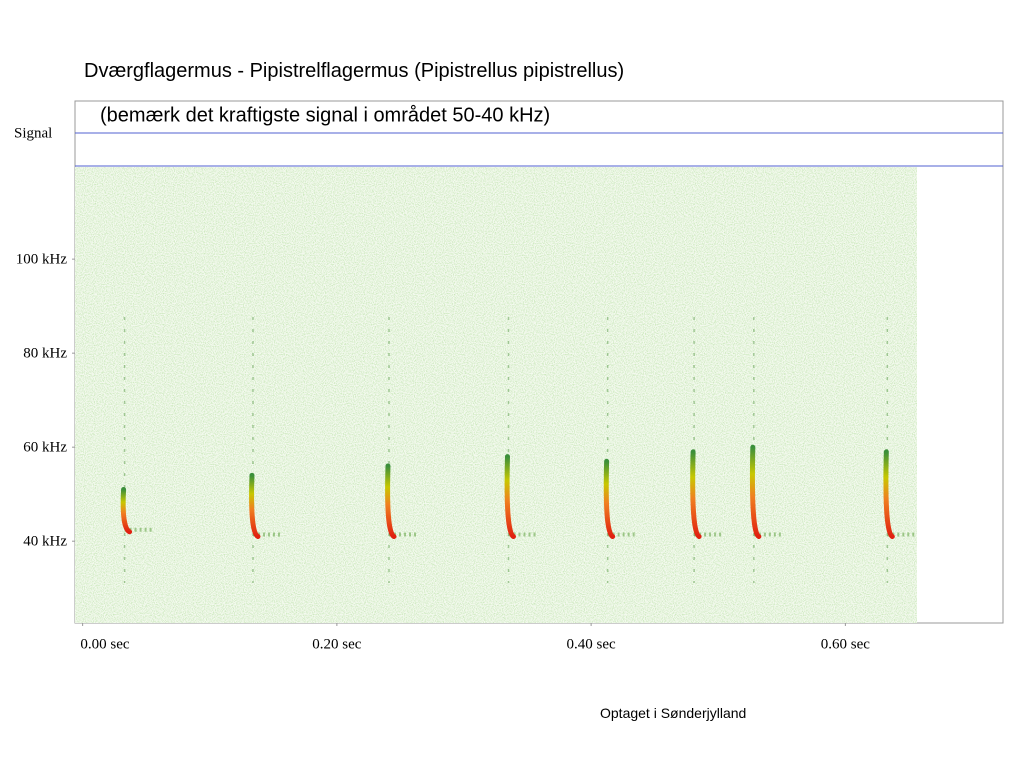  I want to click on x-tick-label: 0.40 sec, so click(591, 644).